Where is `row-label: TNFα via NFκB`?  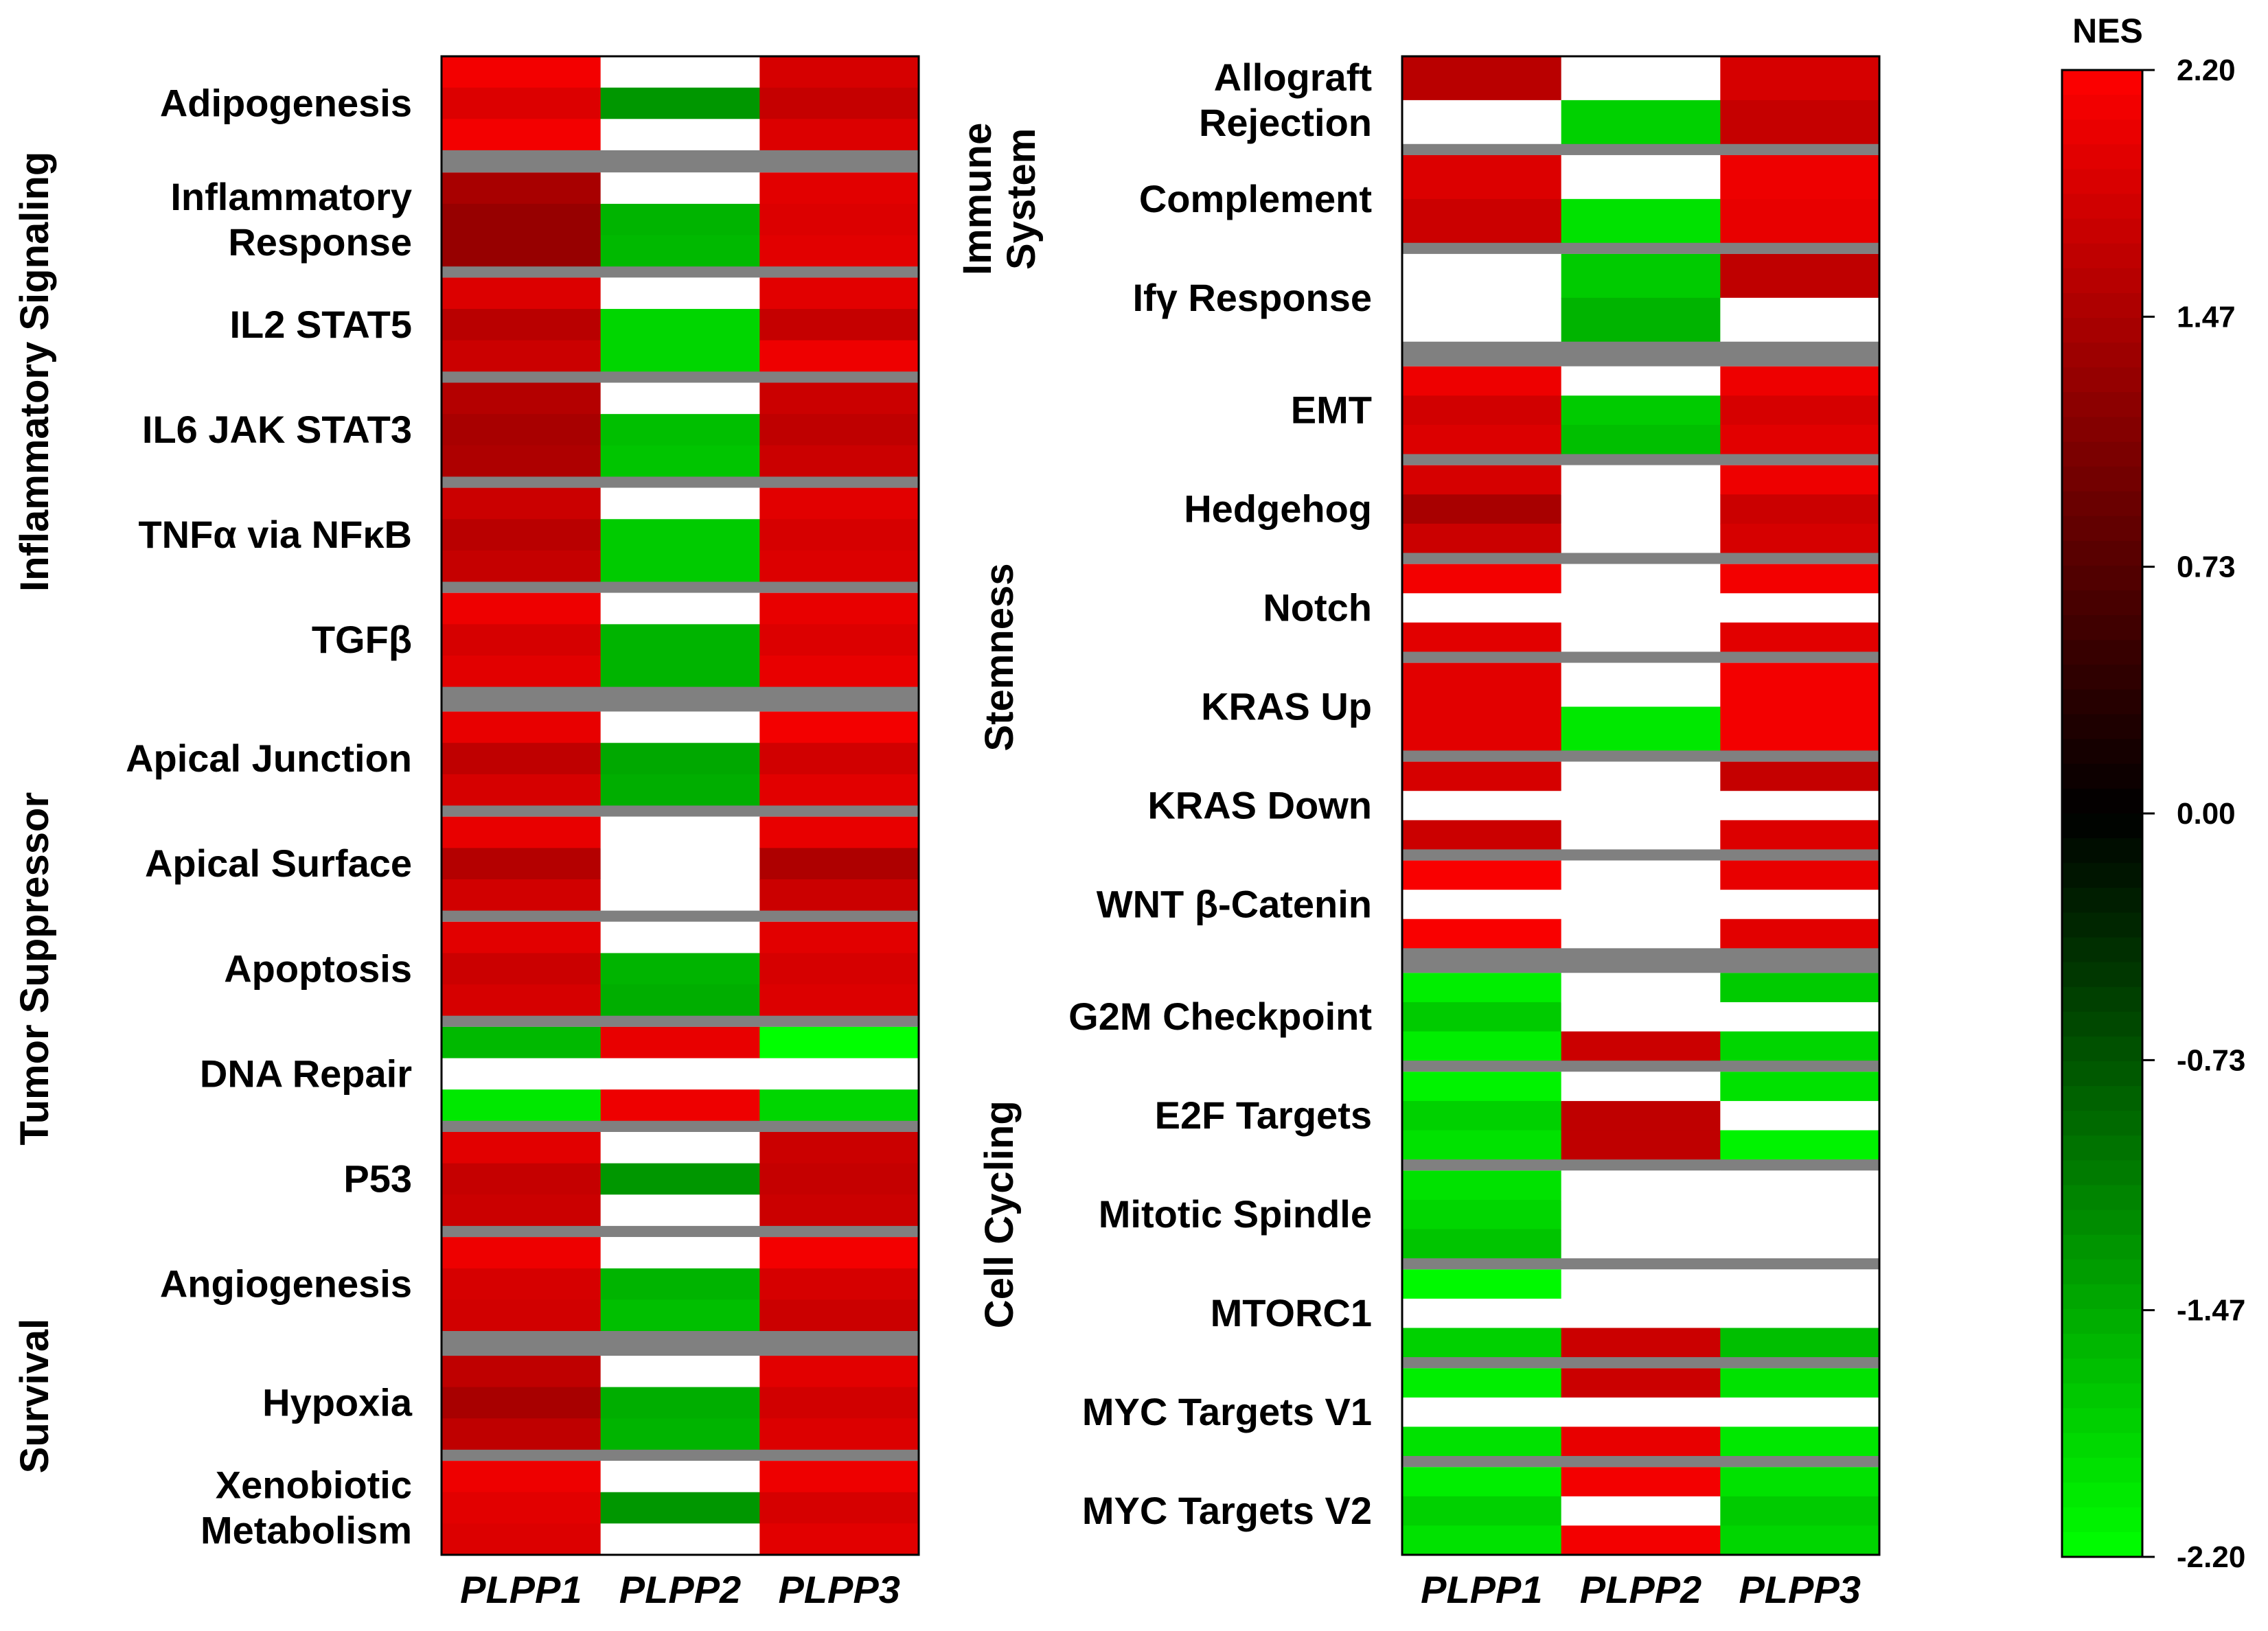 row-label: TNFα via NFκB is located at coordinates (275, 534).